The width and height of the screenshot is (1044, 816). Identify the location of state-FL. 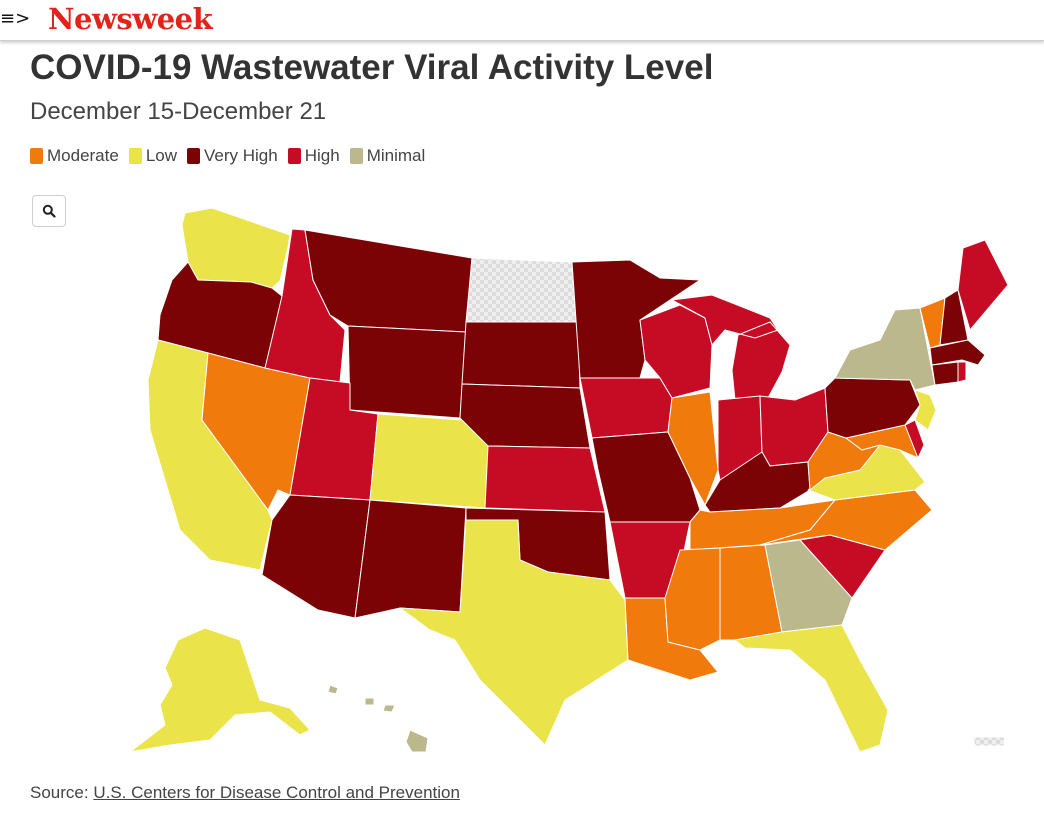
(811, 688).